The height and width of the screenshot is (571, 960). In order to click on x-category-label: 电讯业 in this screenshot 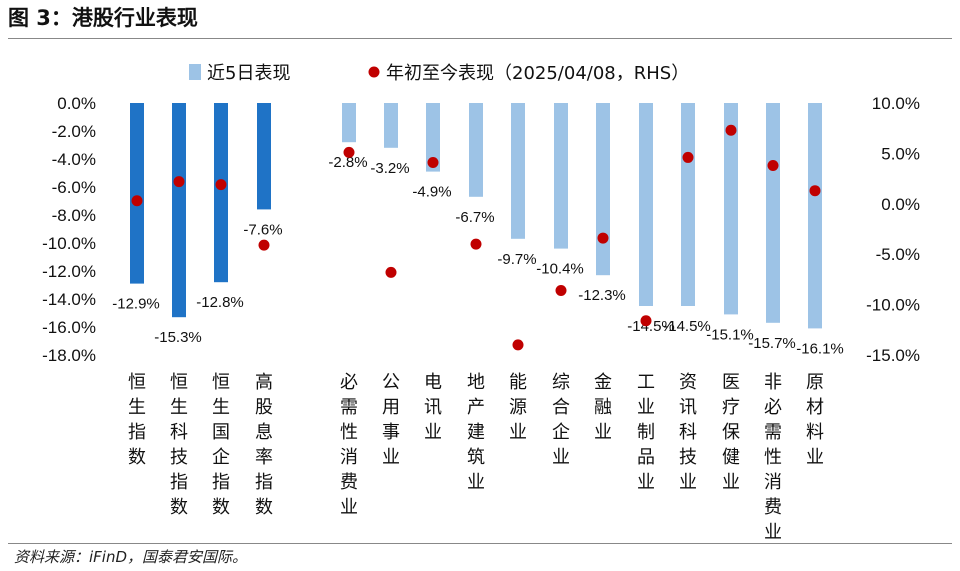, I will do `click(433, 407)`.